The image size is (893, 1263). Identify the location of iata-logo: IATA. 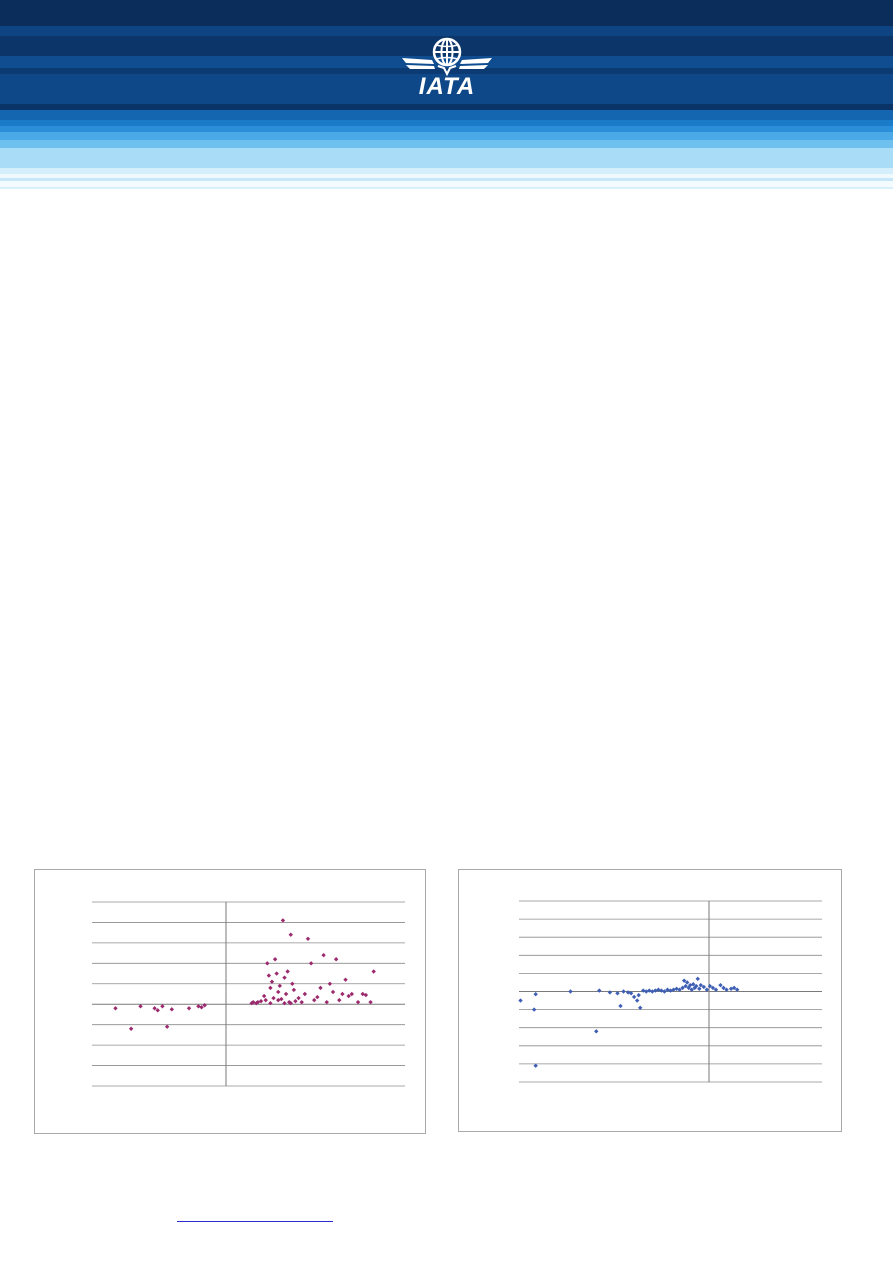
(447, 67).